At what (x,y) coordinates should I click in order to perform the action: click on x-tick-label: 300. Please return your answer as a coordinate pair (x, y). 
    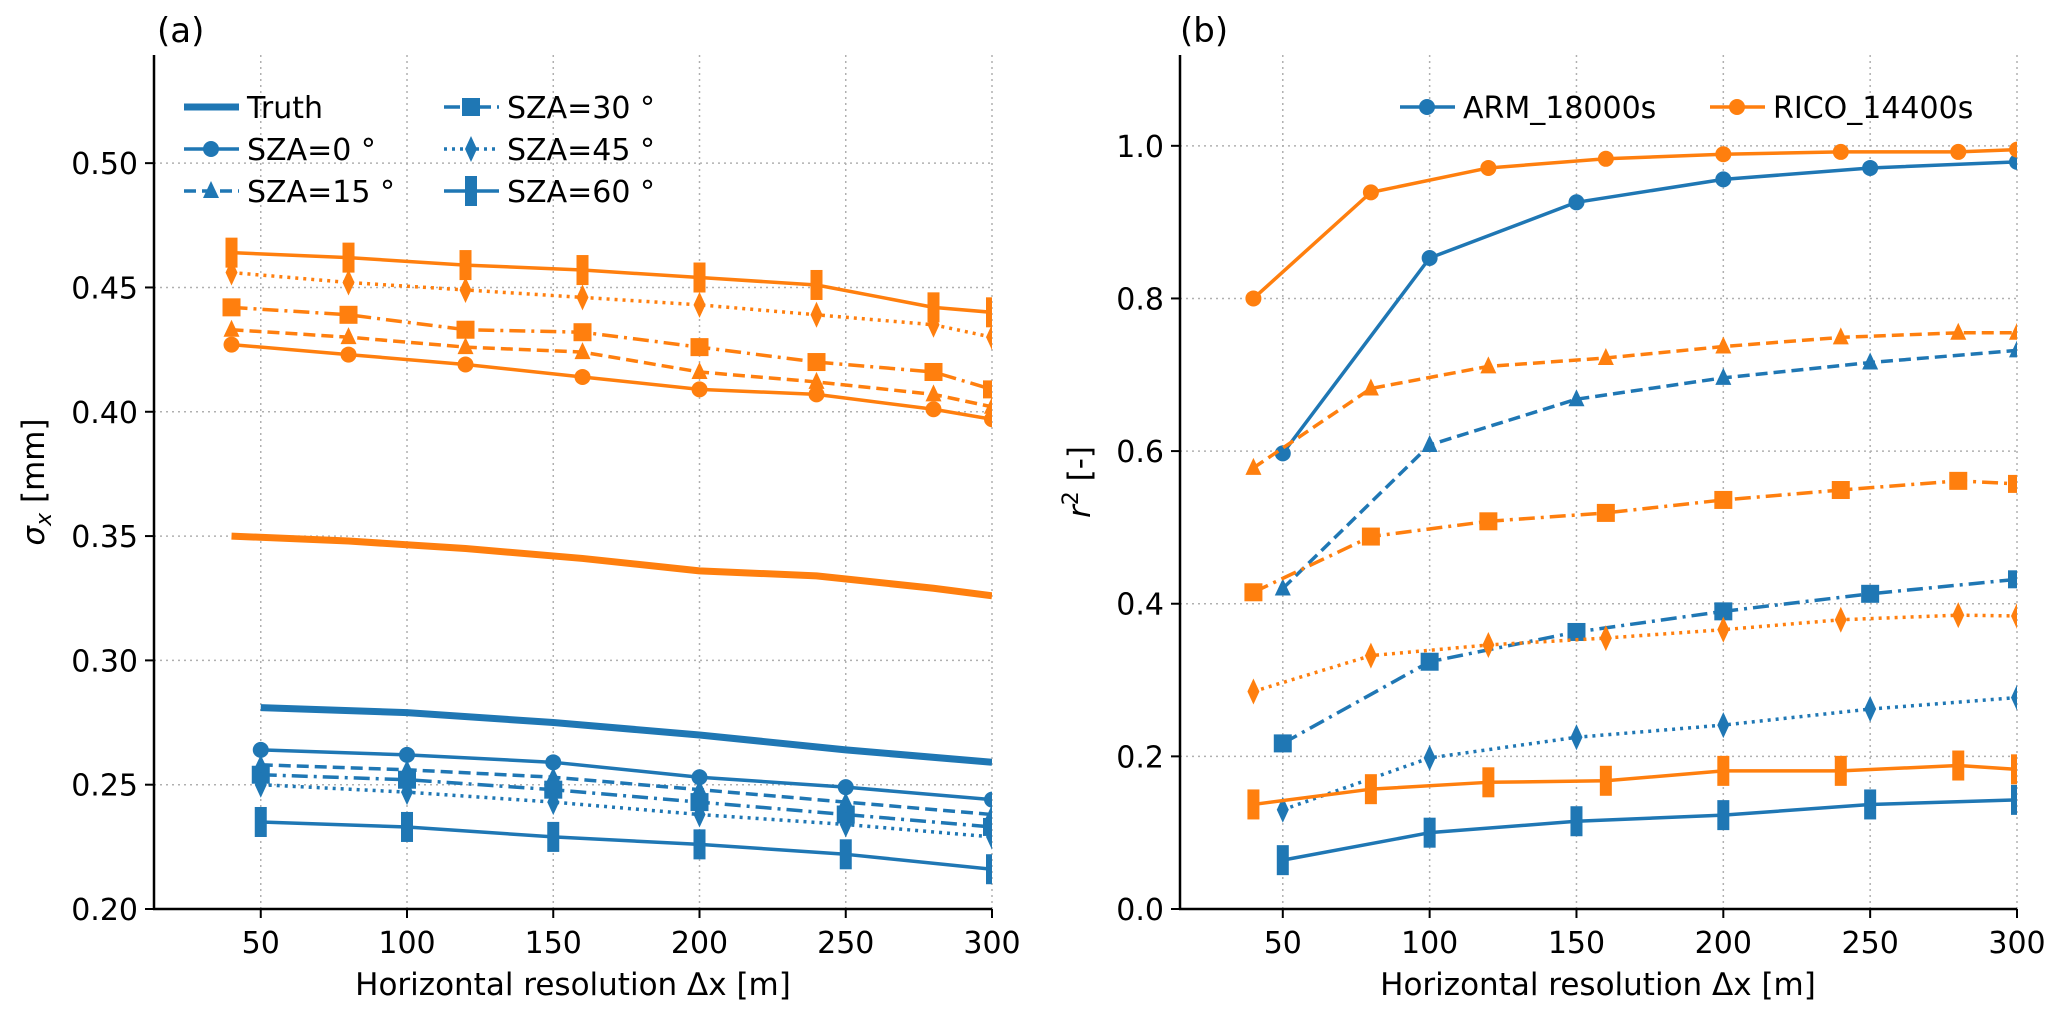
    Looking at the image, I should click on (2016, 943).